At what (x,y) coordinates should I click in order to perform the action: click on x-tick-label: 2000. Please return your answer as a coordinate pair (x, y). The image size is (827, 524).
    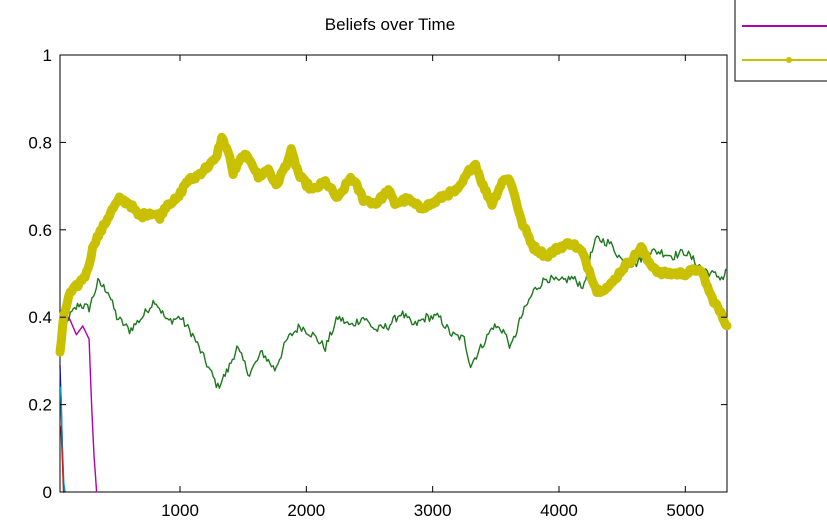
    Looking at the image, I should click on (306, 510).